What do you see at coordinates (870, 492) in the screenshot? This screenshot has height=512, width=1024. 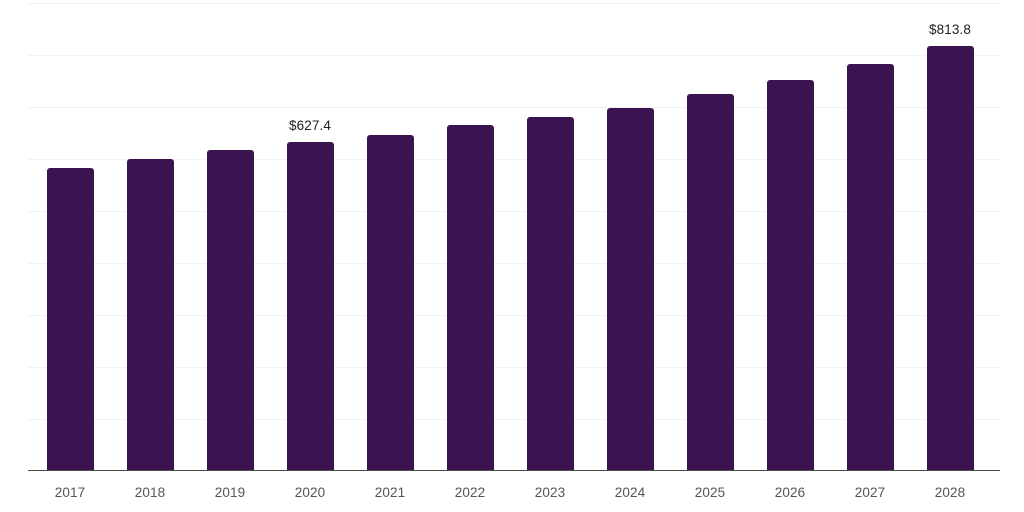 I see `x-axis-tick-label: 2027` at bounding box center [870, 492].